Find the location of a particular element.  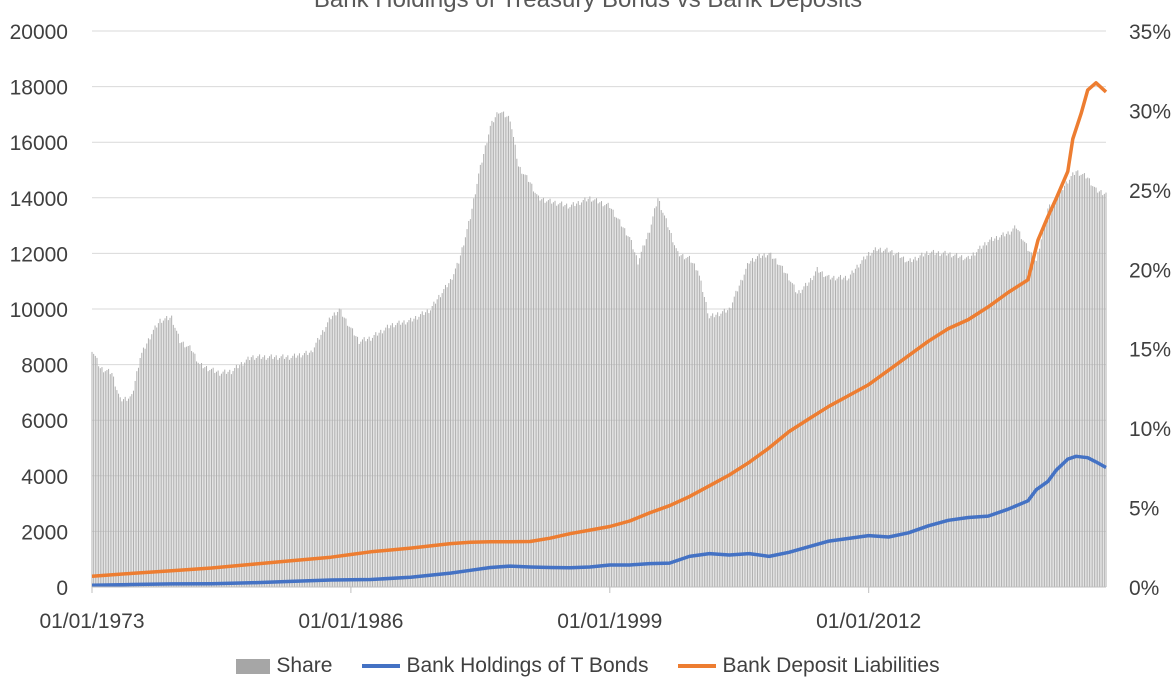

left-tick-label: 4000 is located at coordinates (44, 477).